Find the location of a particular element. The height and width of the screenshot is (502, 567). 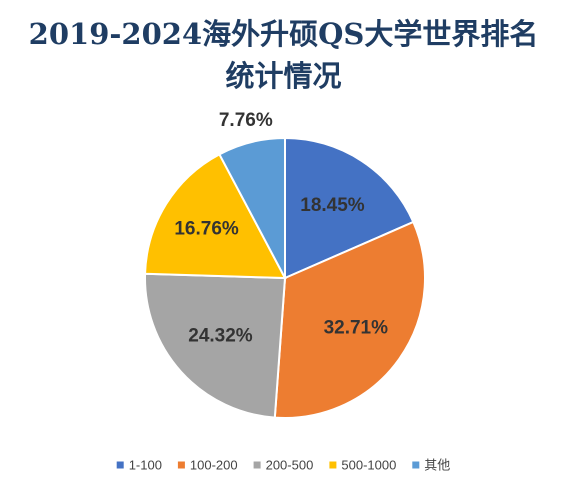

chart-title-line-2: 统计情况 is located at coordinates (283, 76).